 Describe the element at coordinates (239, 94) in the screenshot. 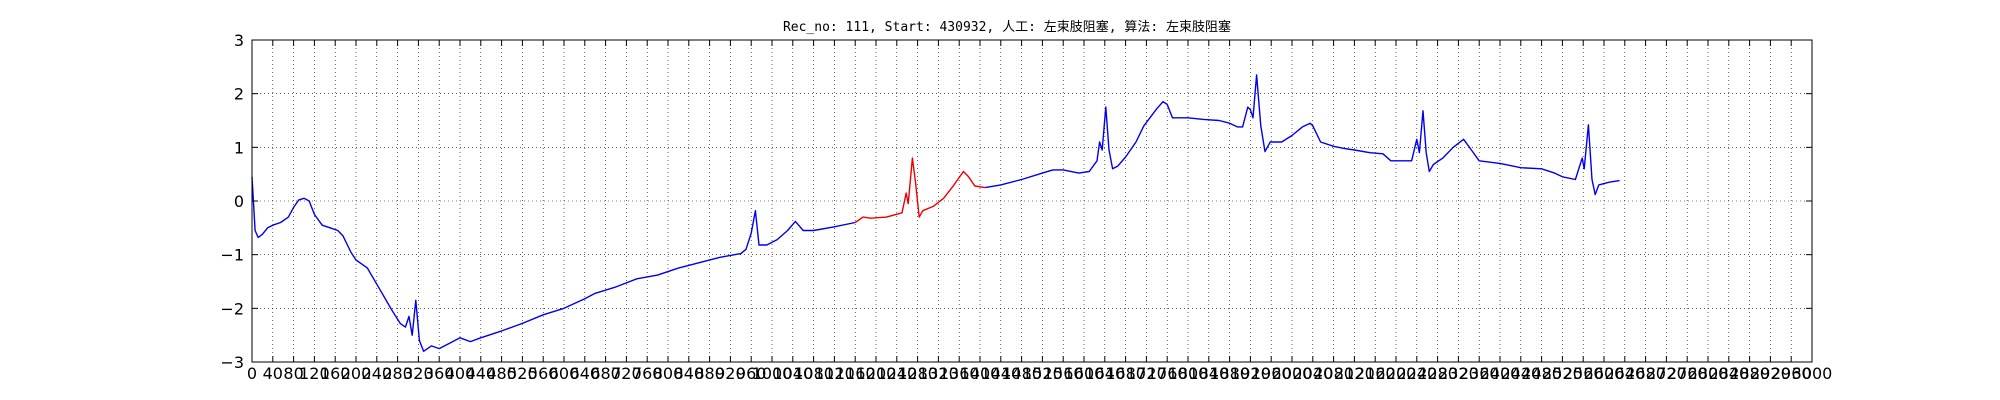

I see `y-tick-label: 2` at that location.